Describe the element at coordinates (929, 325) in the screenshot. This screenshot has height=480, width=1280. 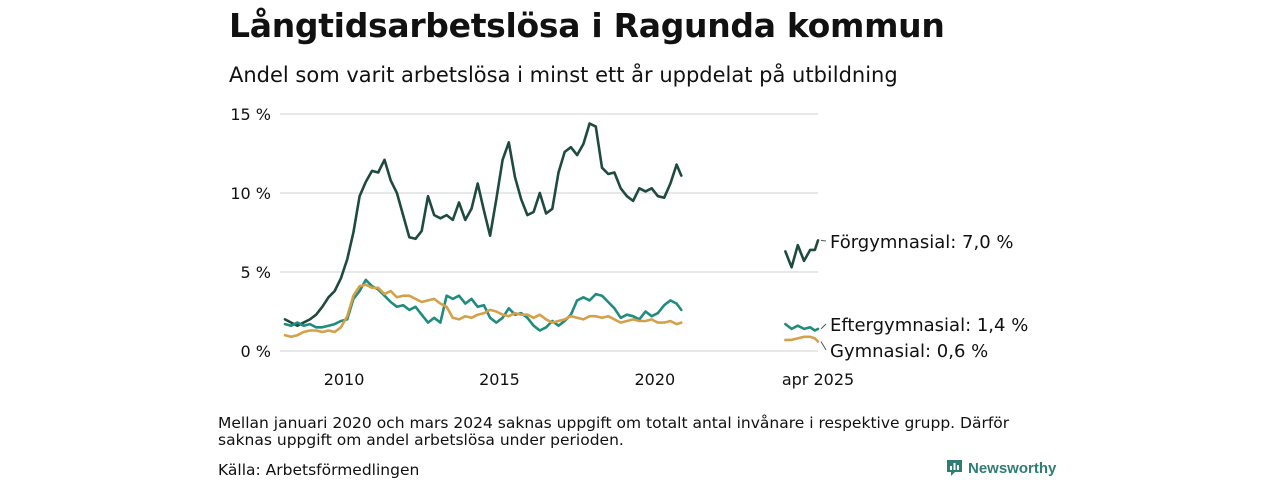
I see `end-label-eftergymnasial: Eftergymnasial: 1,4 %` at that location.